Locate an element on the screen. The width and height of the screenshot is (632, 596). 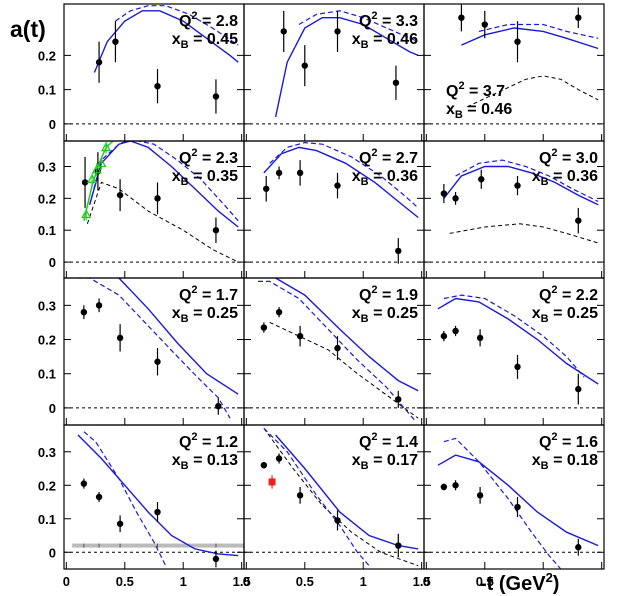
x-axis-label-sup: 2 is located at coordinates (549, 577).